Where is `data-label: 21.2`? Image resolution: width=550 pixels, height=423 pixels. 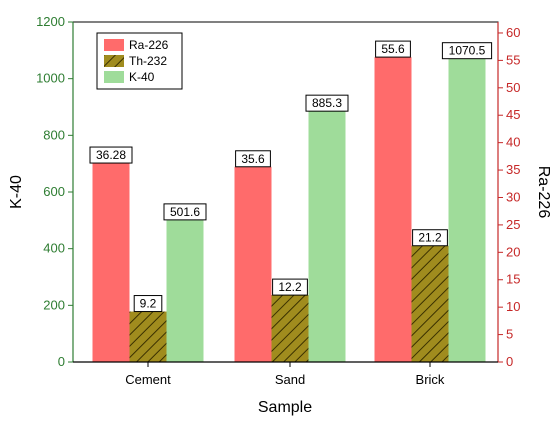 data-label: 21.2 is located at coordinates (430, 238).